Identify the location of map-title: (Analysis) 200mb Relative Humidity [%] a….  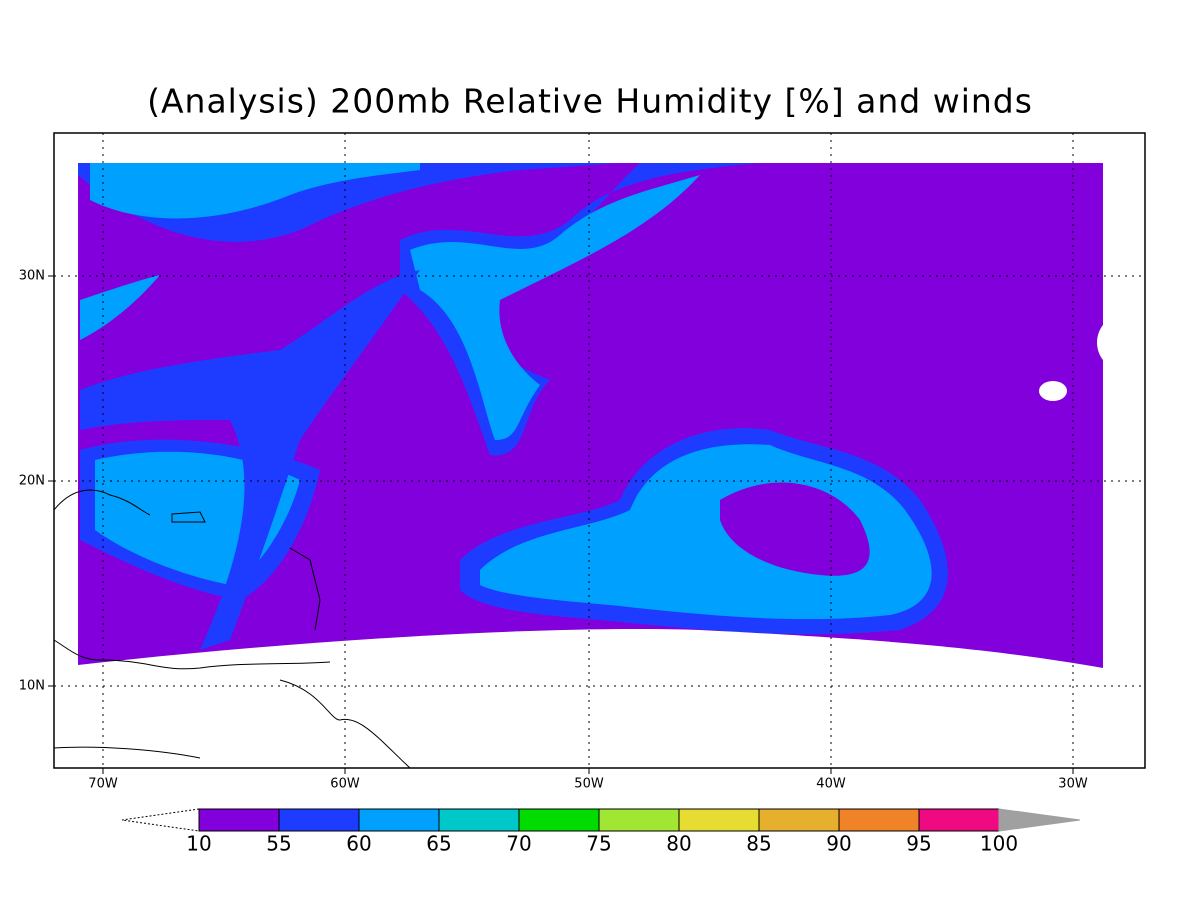
(590, 101).